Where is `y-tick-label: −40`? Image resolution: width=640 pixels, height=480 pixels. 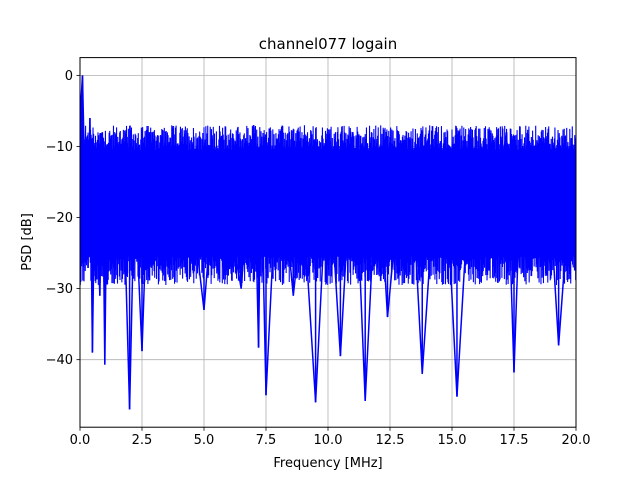 y-tick-label: −40 is located at coordinates (59, 360).